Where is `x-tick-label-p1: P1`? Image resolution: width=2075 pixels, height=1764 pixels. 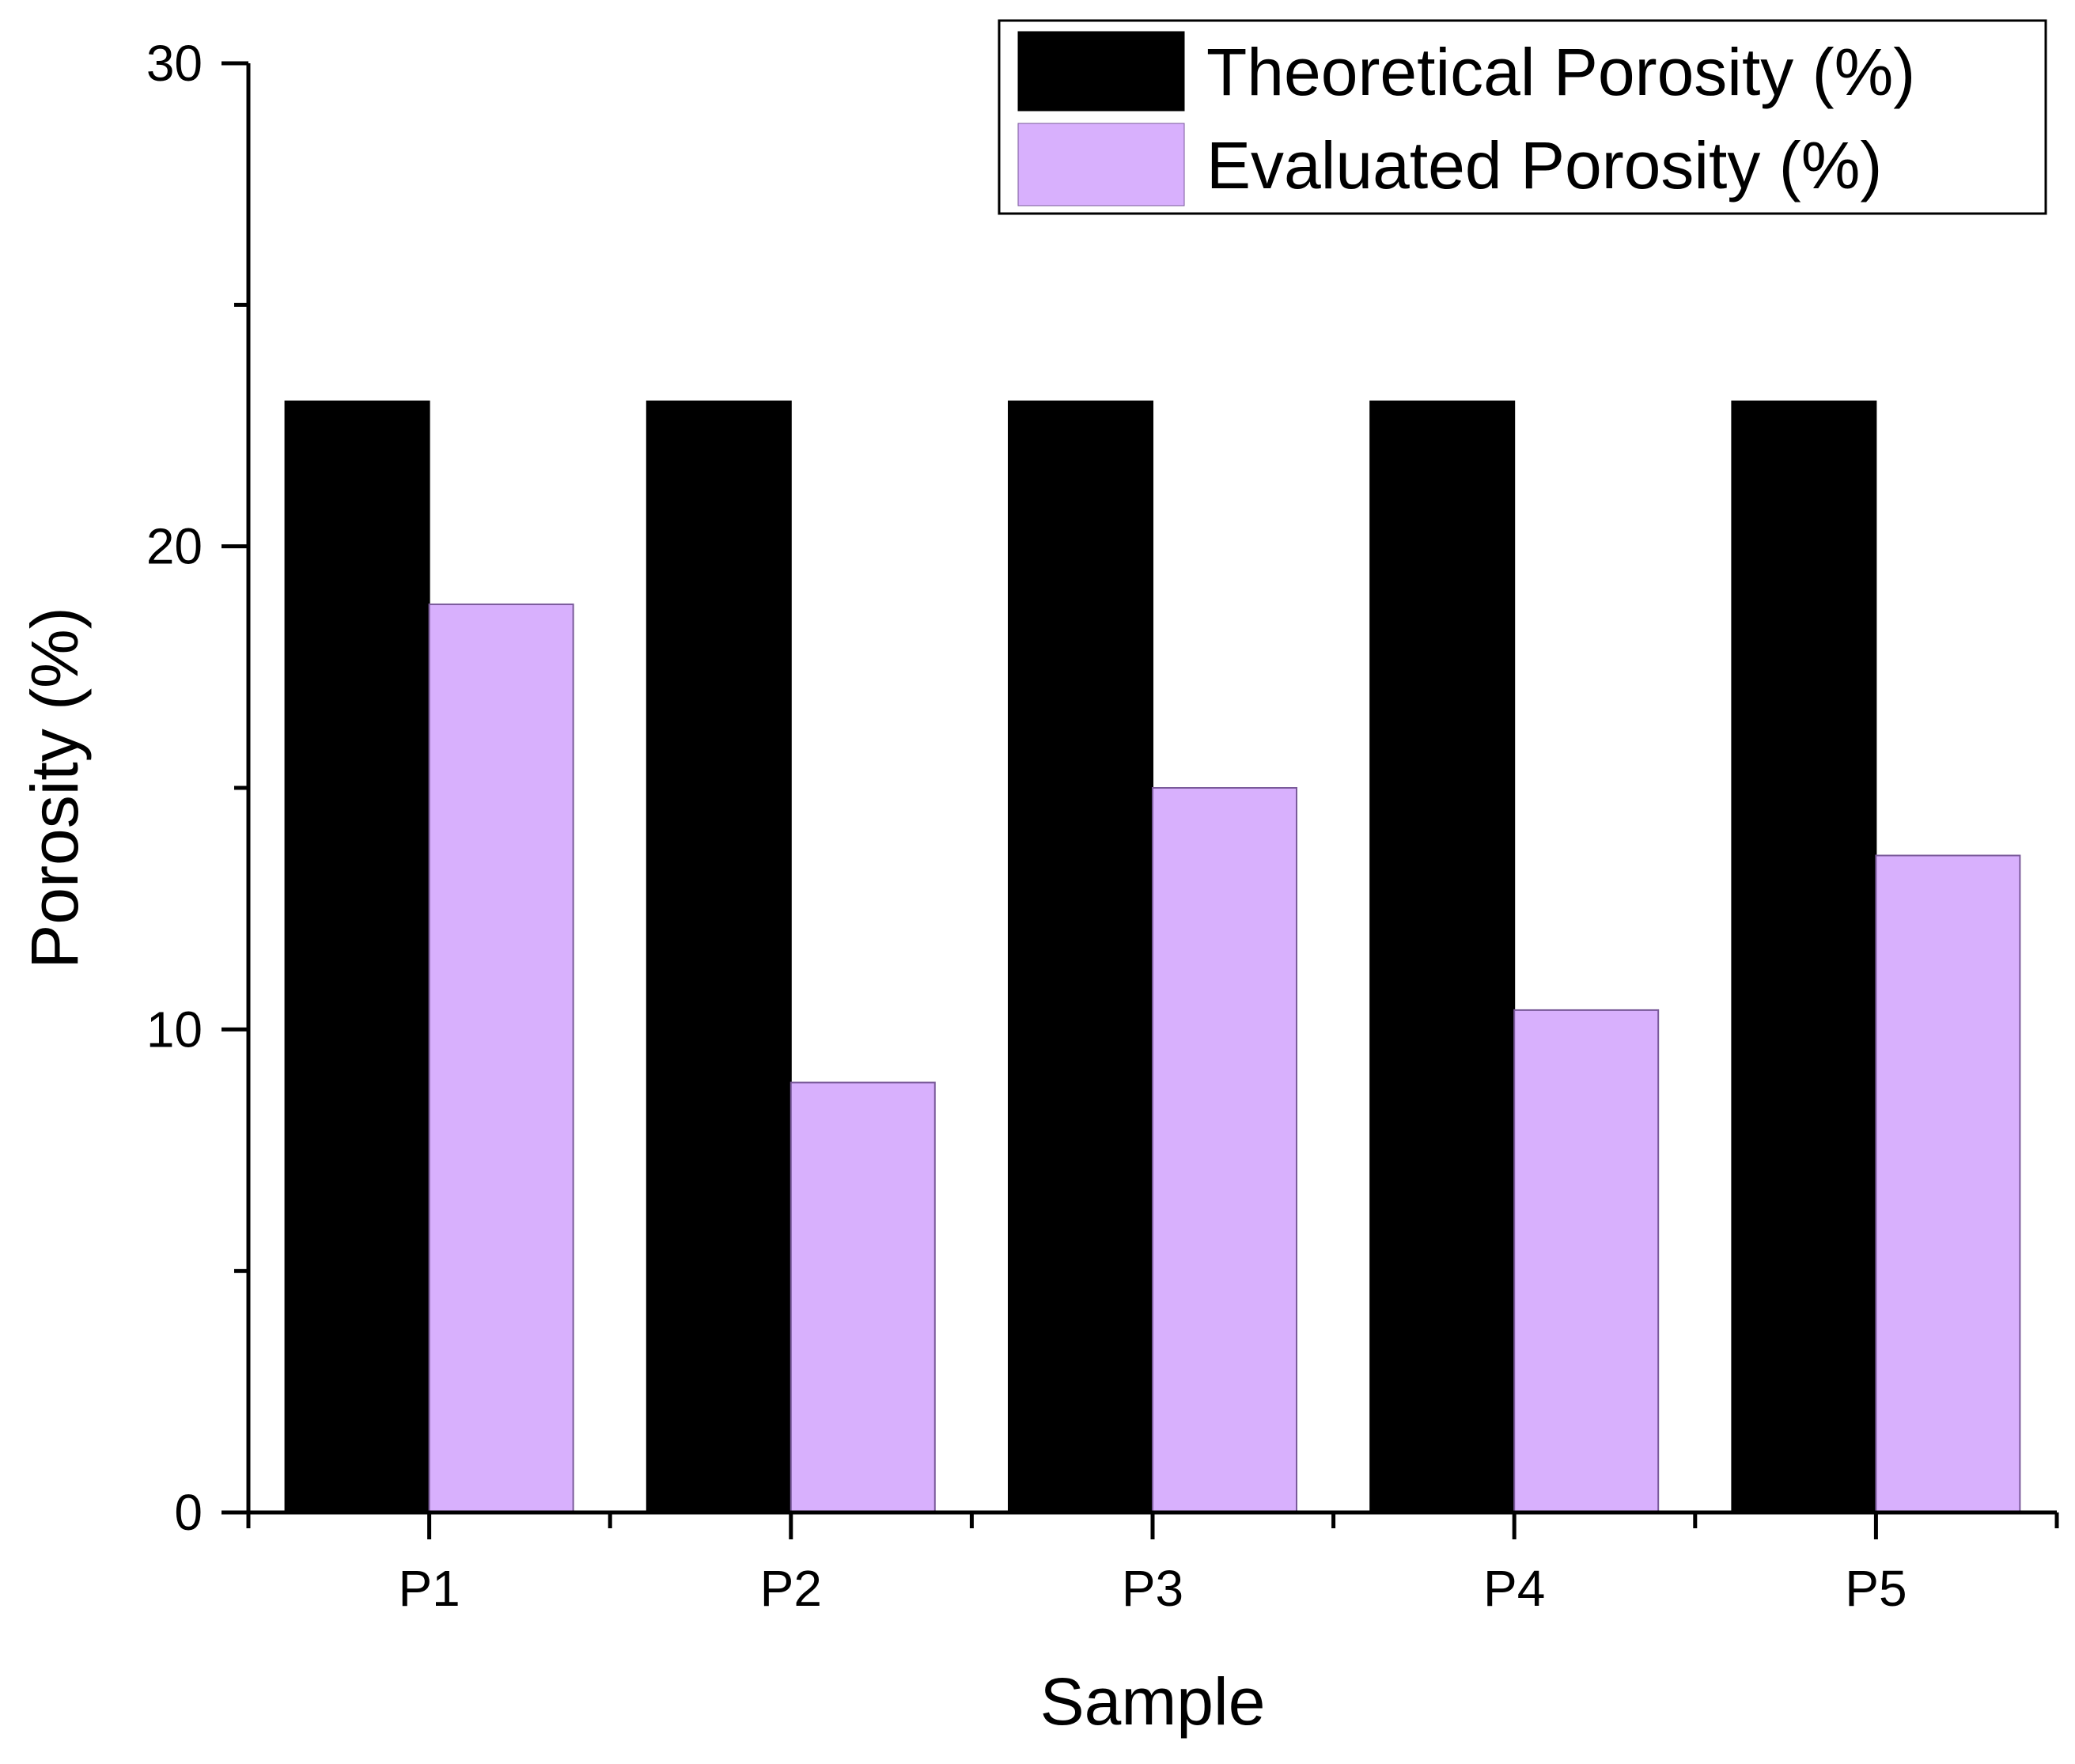
x-tick-label-p1: P1 is located at coordinates (429, 1589).